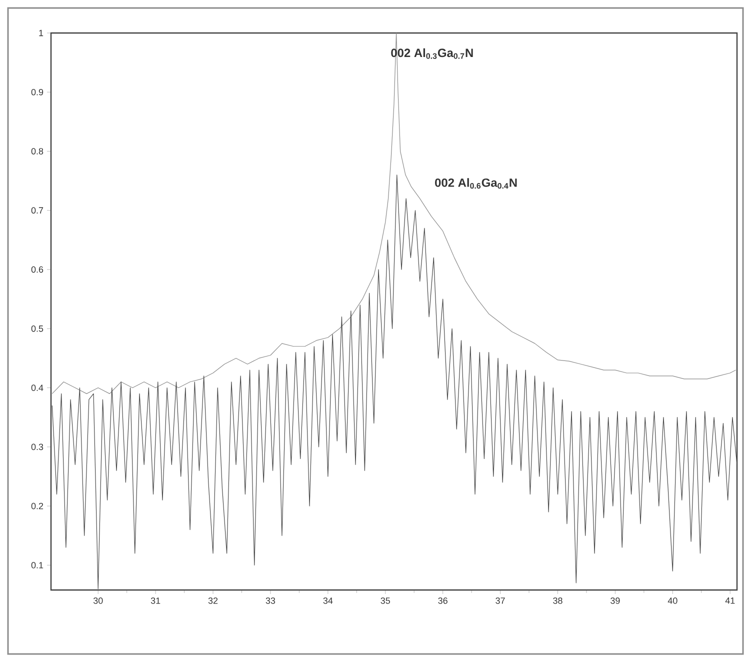  What do you see at coordinates (37, 506) in the screenshot?
I see `y-tick-label: 0.2` at bounding box center [37, 506].